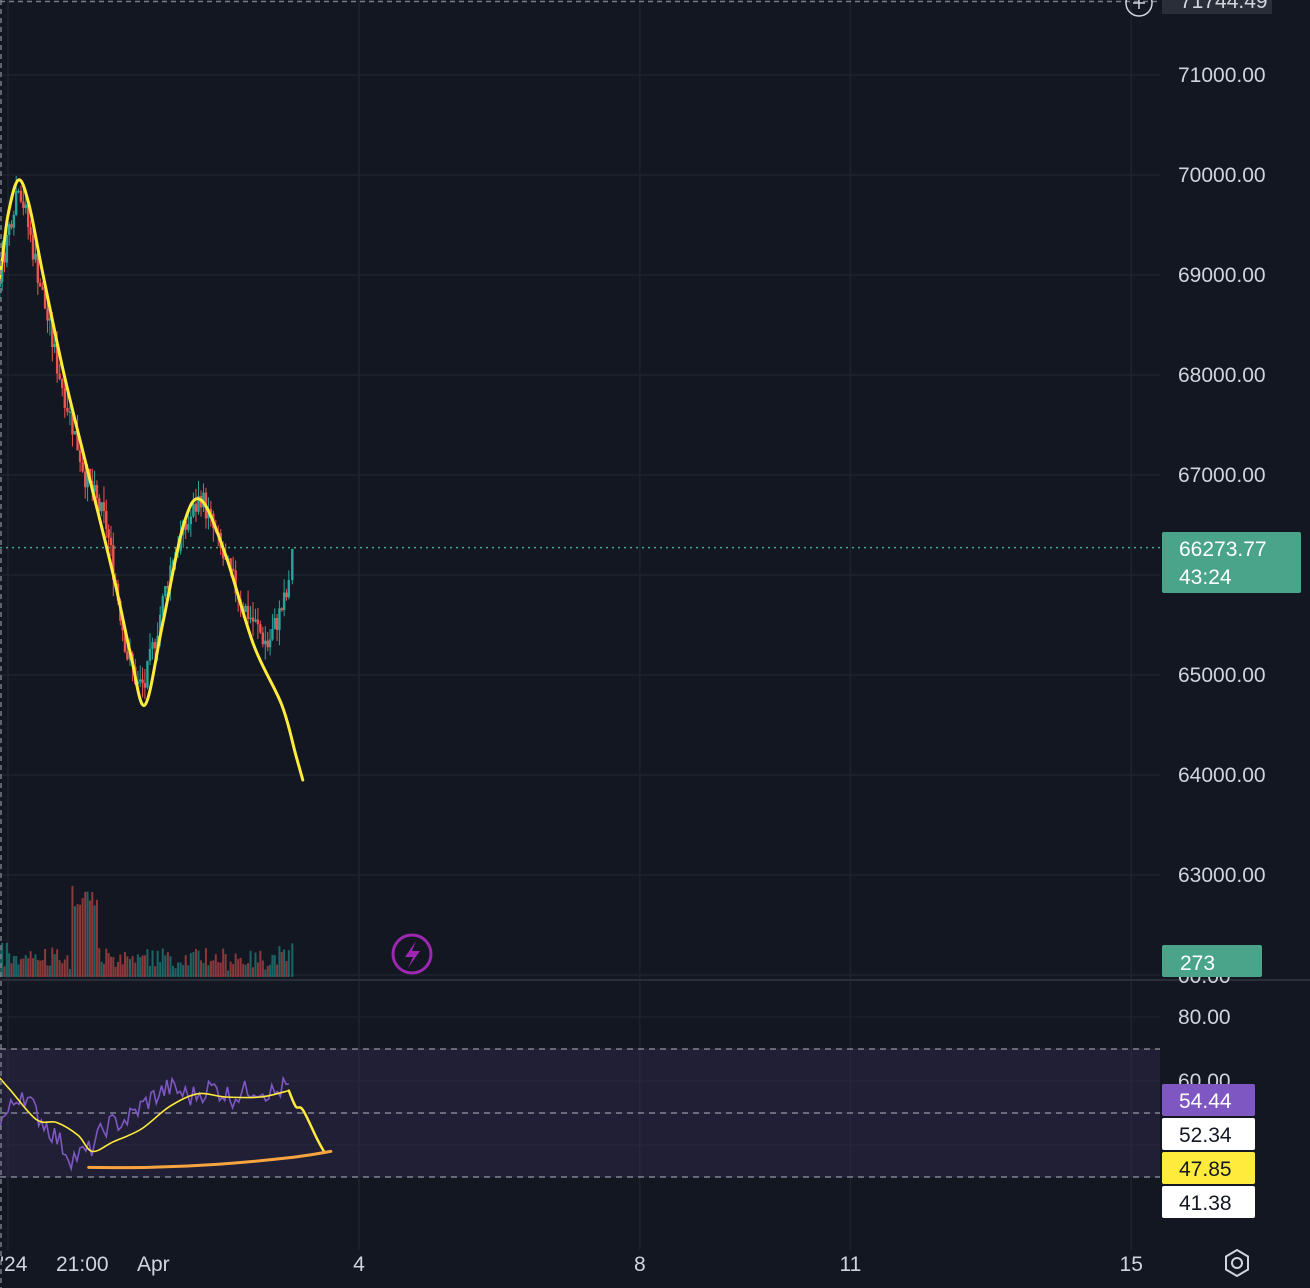  I want to click on price-tick-label: 68000.00, so click(1222, 375).